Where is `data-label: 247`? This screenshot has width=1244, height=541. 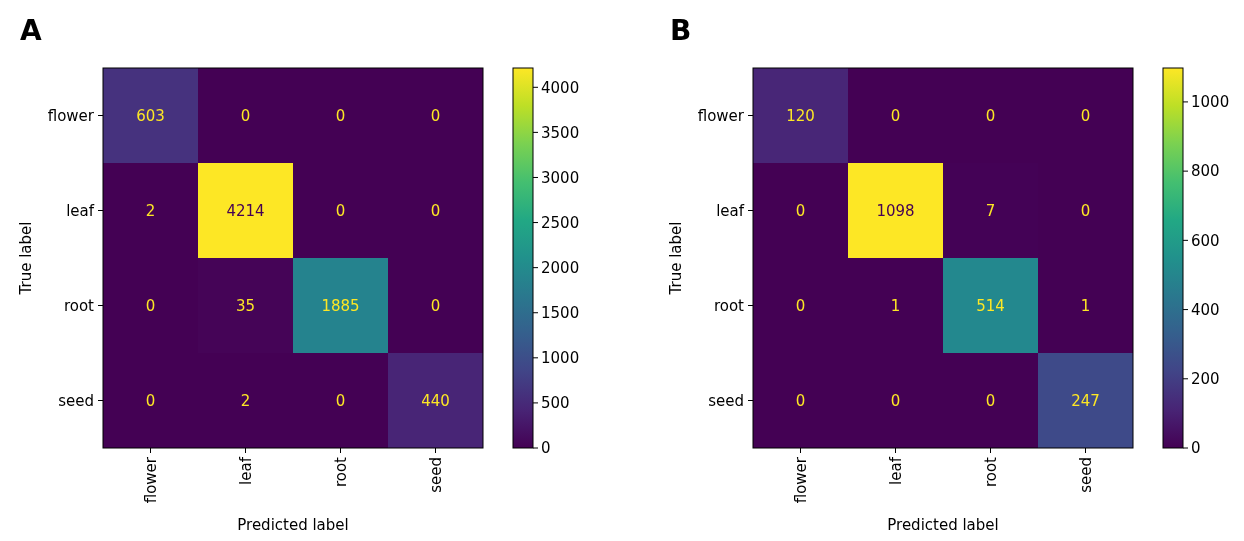 data-label: 247 is located at coordinates (1085, 400).